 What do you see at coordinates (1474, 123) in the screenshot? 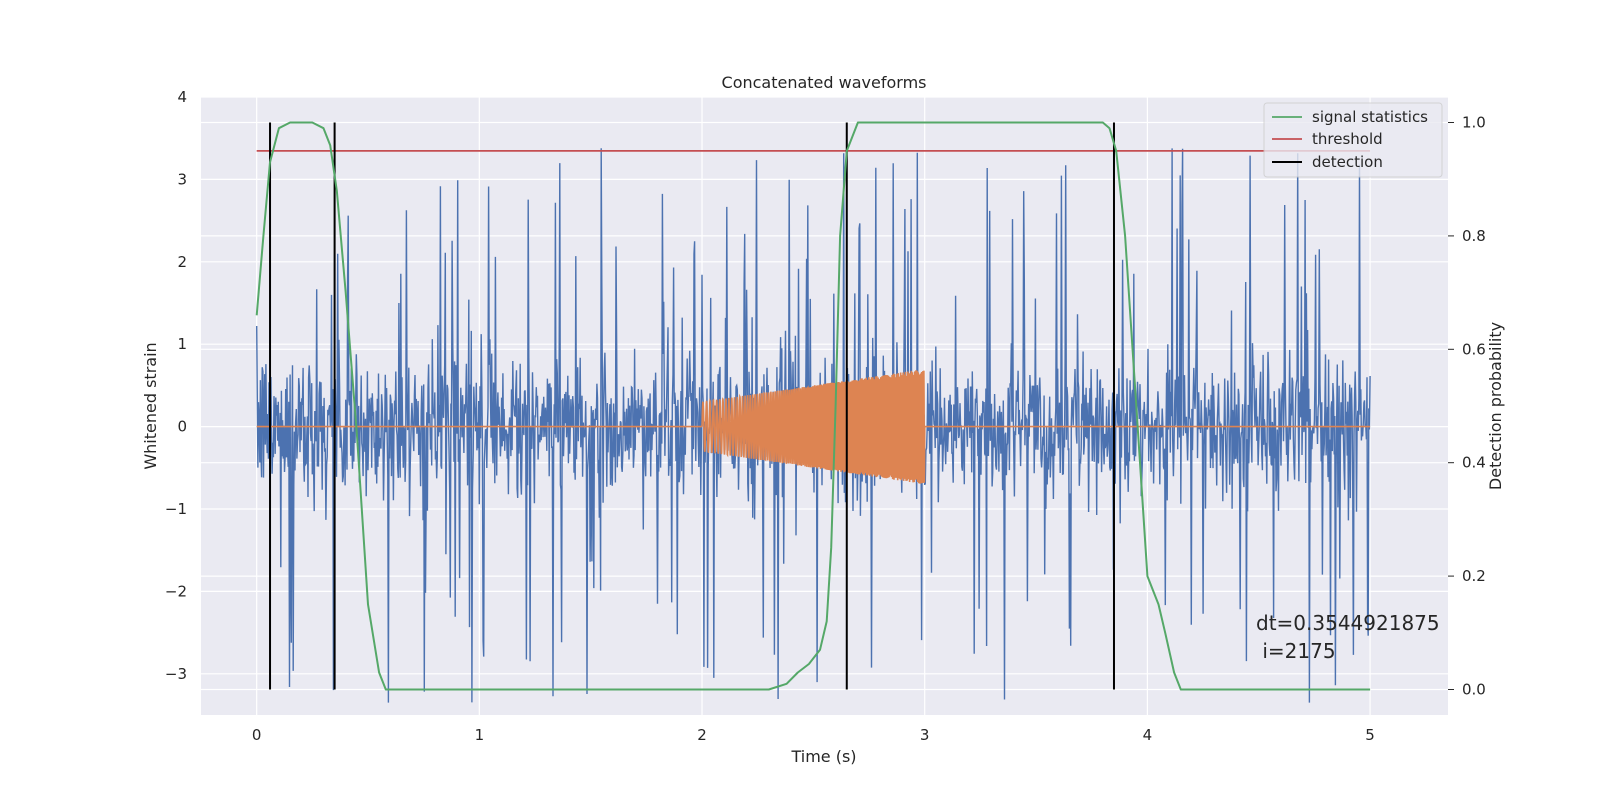
I see `y-right-tick-label: 1.0` at bounding box center [1474, 123].